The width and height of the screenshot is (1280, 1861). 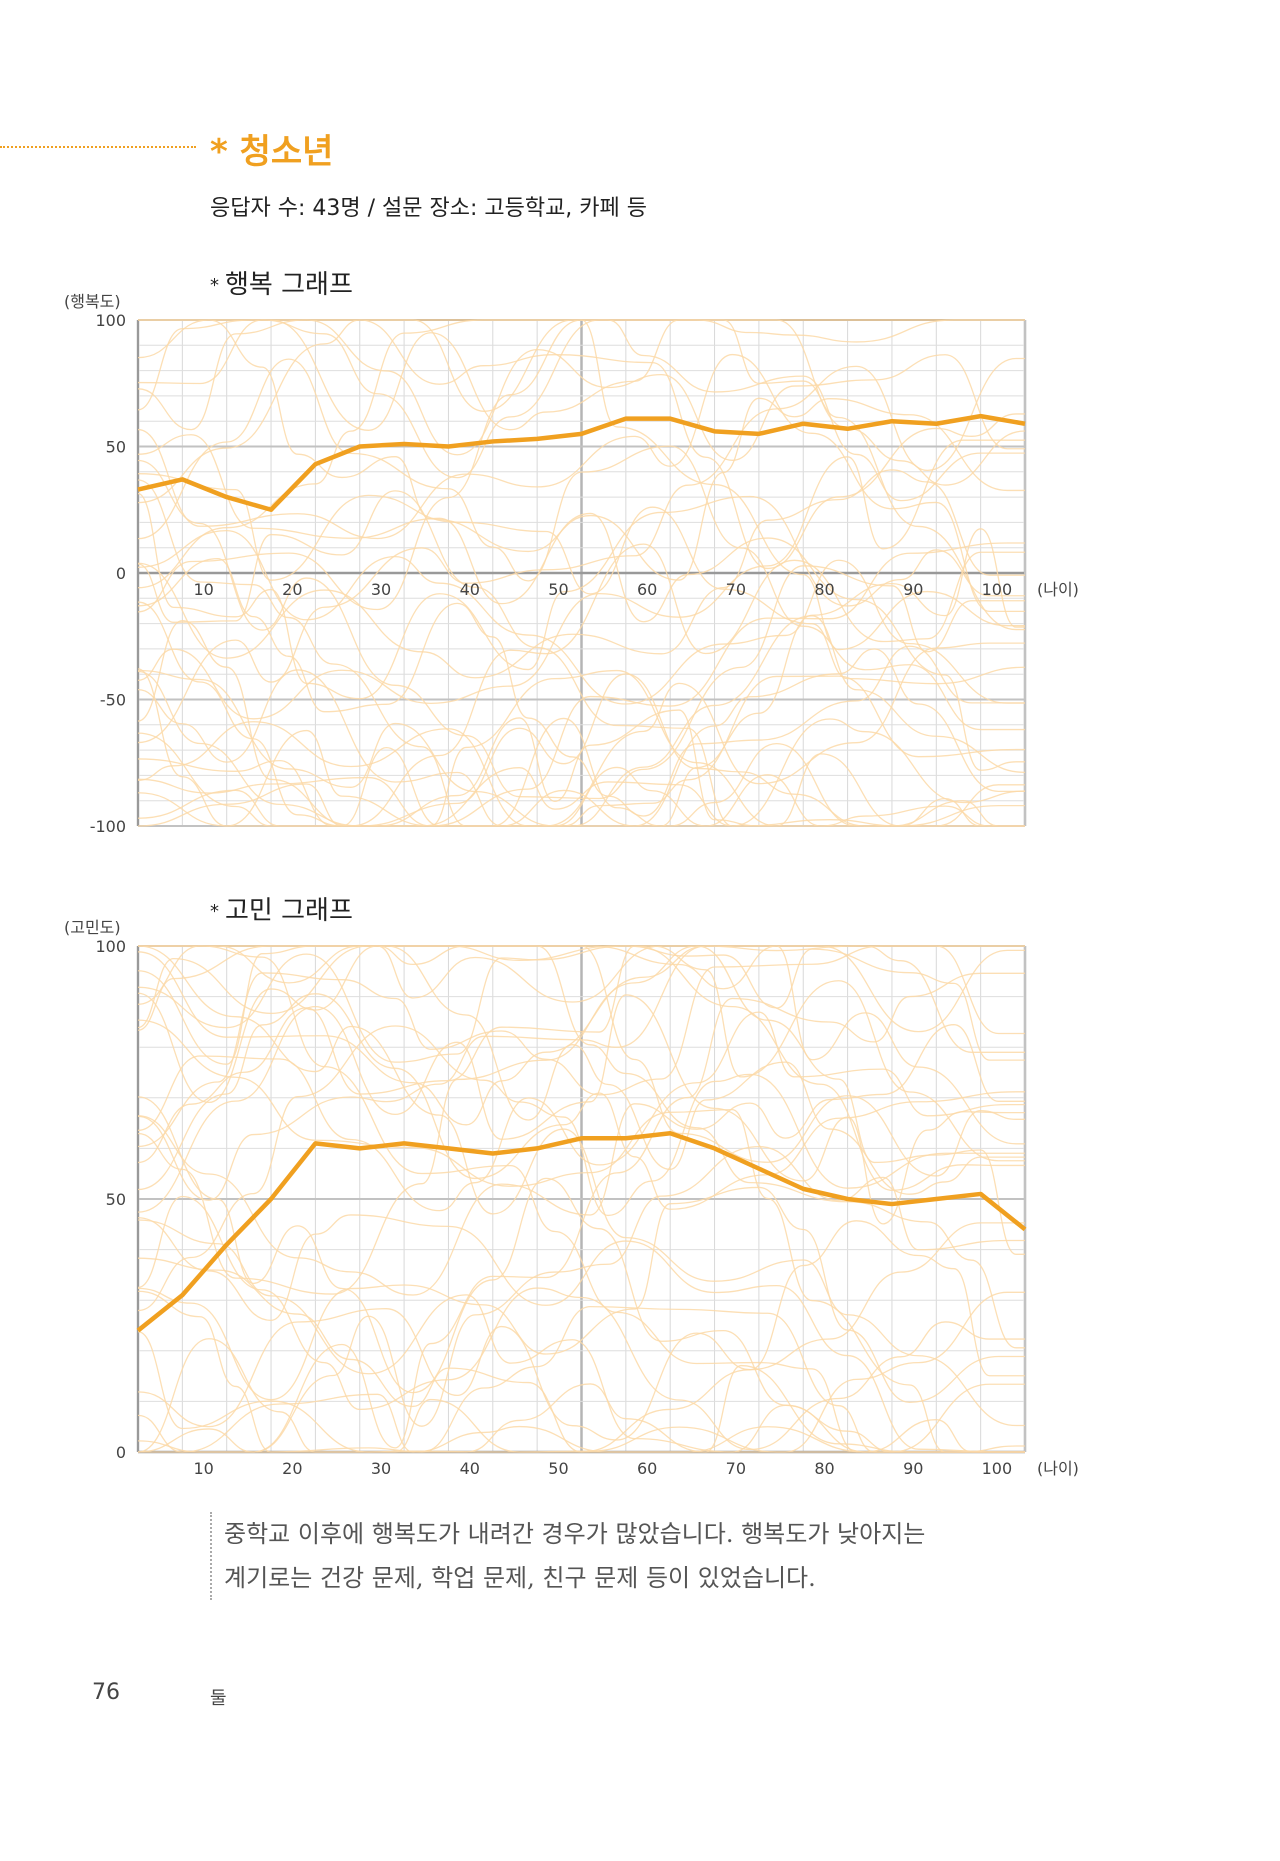 What do you see at coordinates (98, 147) in the screenshot?
I see `title-dotted-rule` at bounding box center [98, 147].